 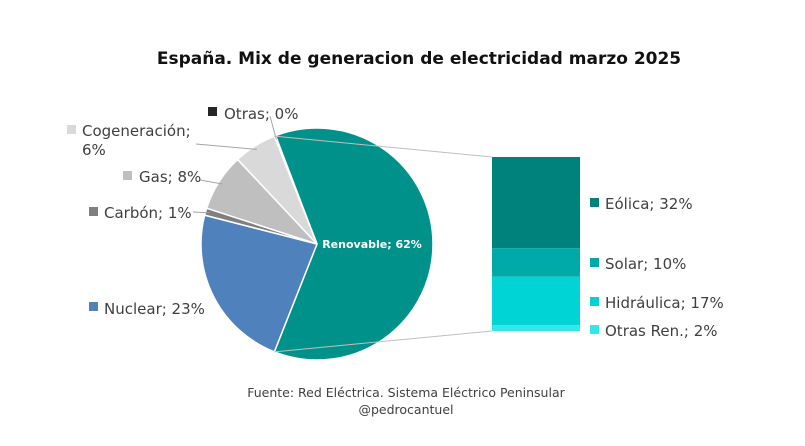 I want to click on legend-marker-gas, so click(x=127, y=175).